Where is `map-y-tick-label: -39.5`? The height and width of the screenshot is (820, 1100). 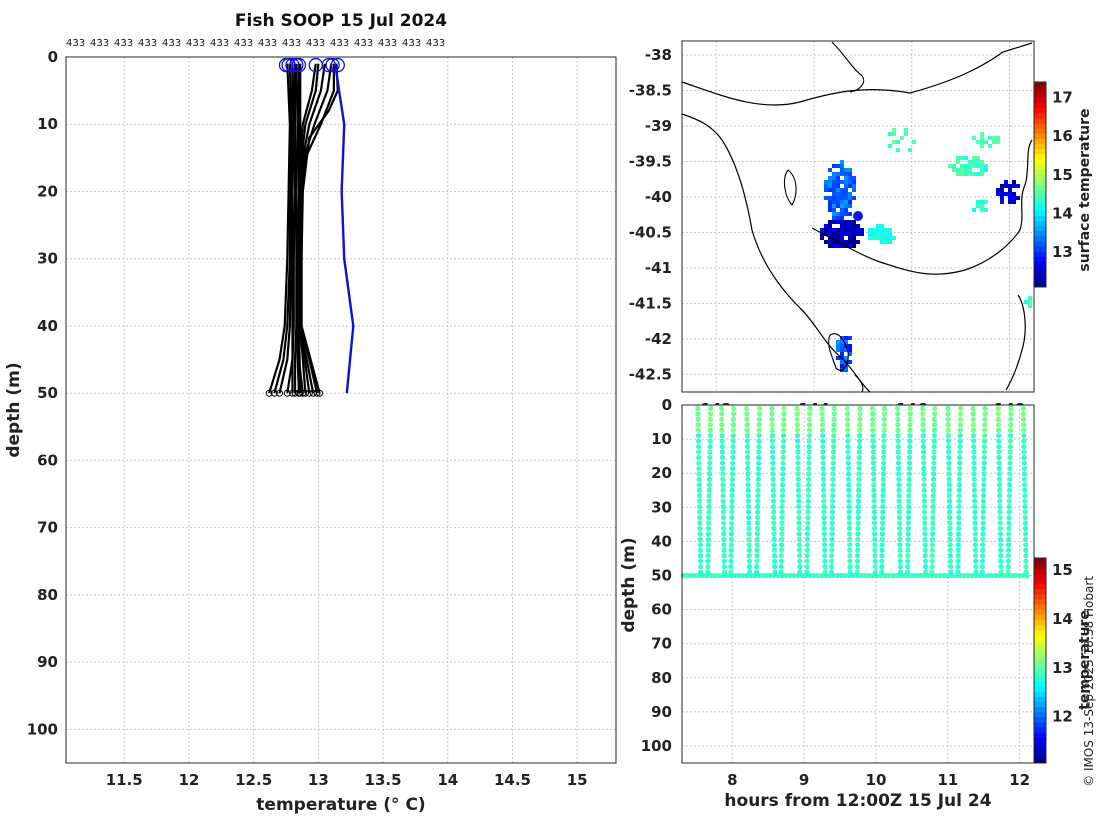
map-y-tick-label: -39.5 is located at coordinates (650, 162).